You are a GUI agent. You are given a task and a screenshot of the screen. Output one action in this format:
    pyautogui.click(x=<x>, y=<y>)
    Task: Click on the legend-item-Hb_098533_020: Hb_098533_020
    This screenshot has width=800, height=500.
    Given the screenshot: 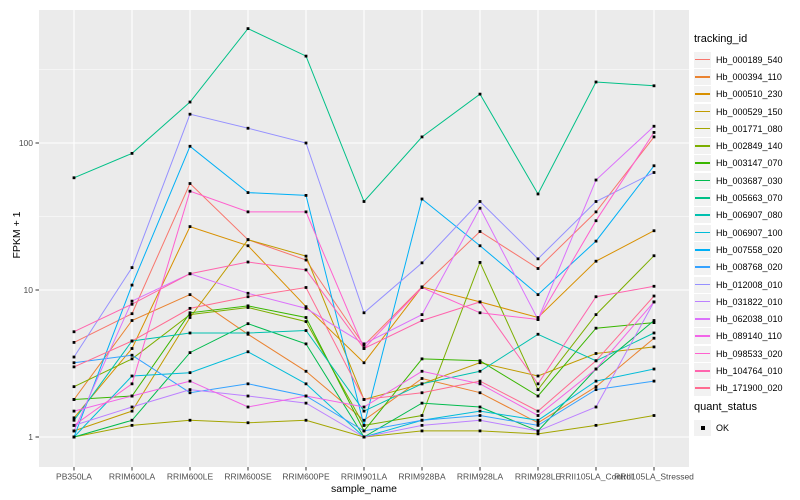 What is the action you would take?
    pyautogui.click(x=738, y=353)
    